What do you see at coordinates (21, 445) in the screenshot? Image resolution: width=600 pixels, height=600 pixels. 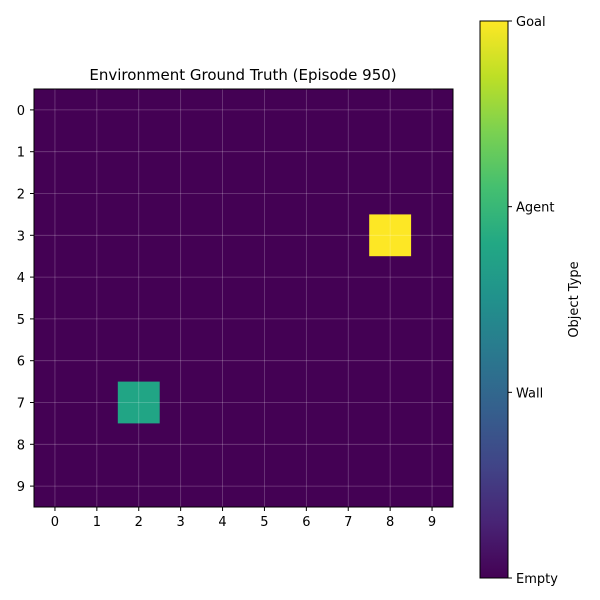 I see `y-tick-label: 8` at bounding box center [21, 445].